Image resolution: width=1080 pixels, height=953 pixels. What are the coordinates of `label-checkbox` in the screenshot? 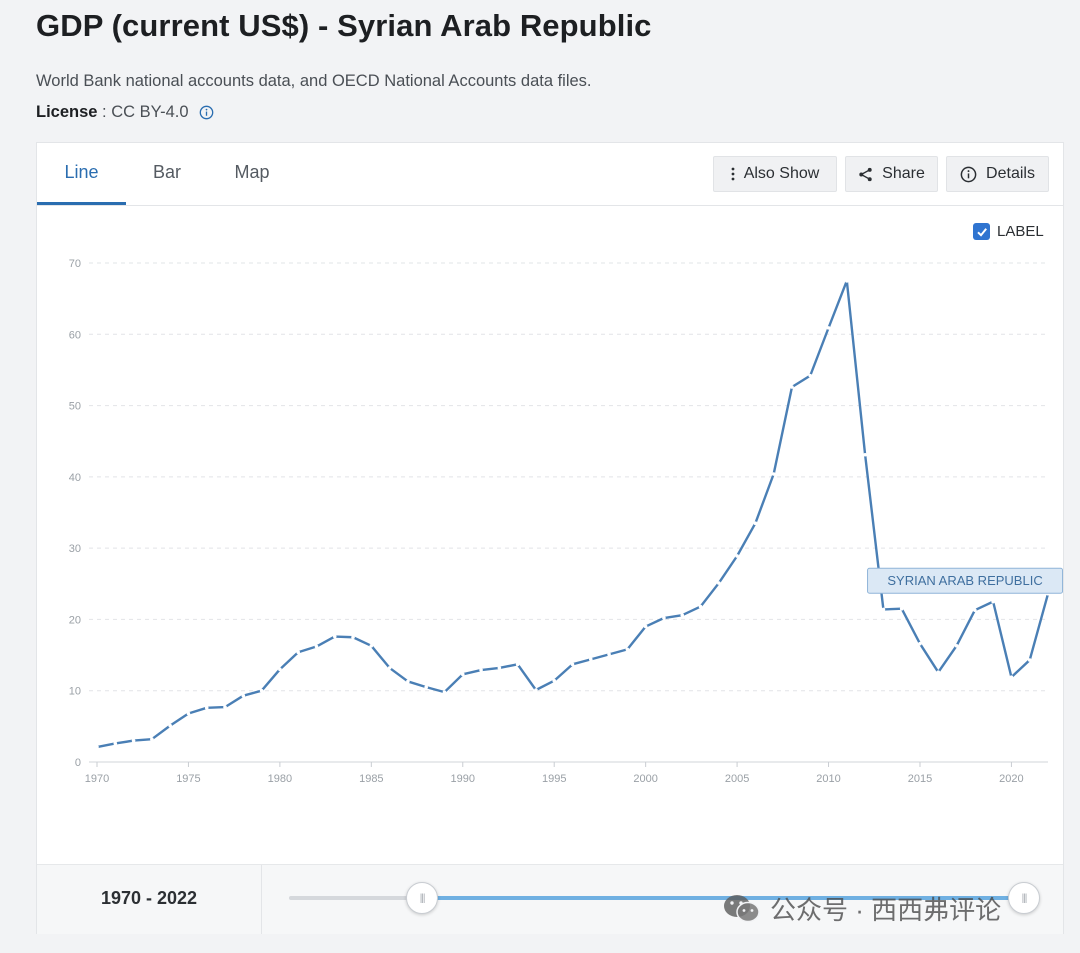 It's located at (981, 231).